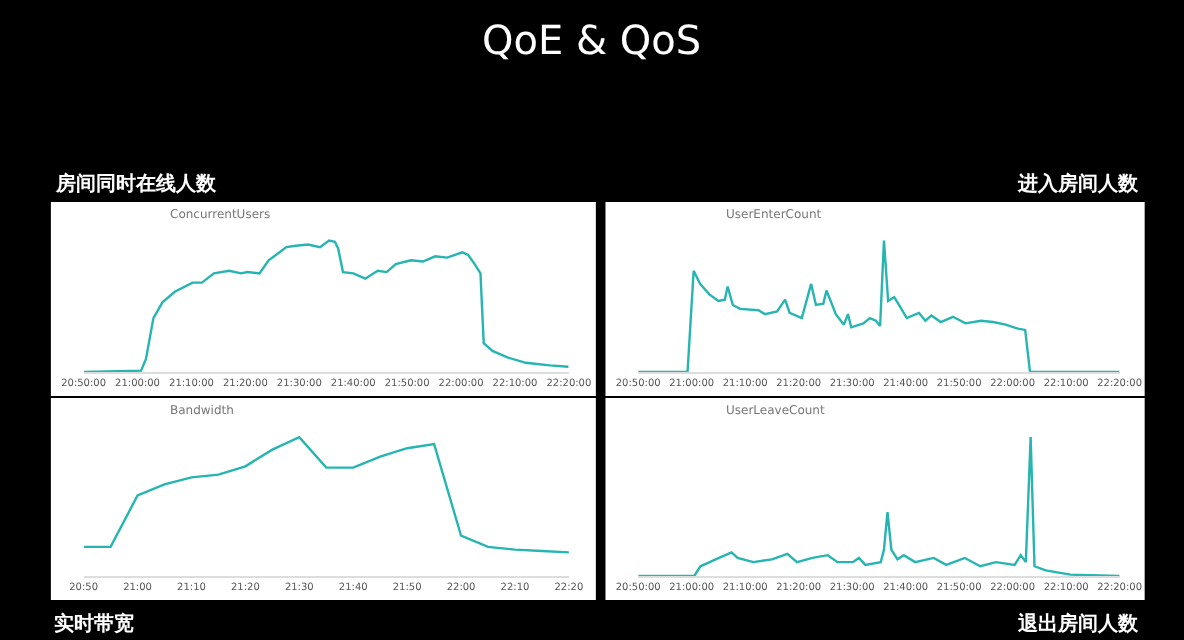  I want to click on text: QoE & QoS, so click(592, 40).